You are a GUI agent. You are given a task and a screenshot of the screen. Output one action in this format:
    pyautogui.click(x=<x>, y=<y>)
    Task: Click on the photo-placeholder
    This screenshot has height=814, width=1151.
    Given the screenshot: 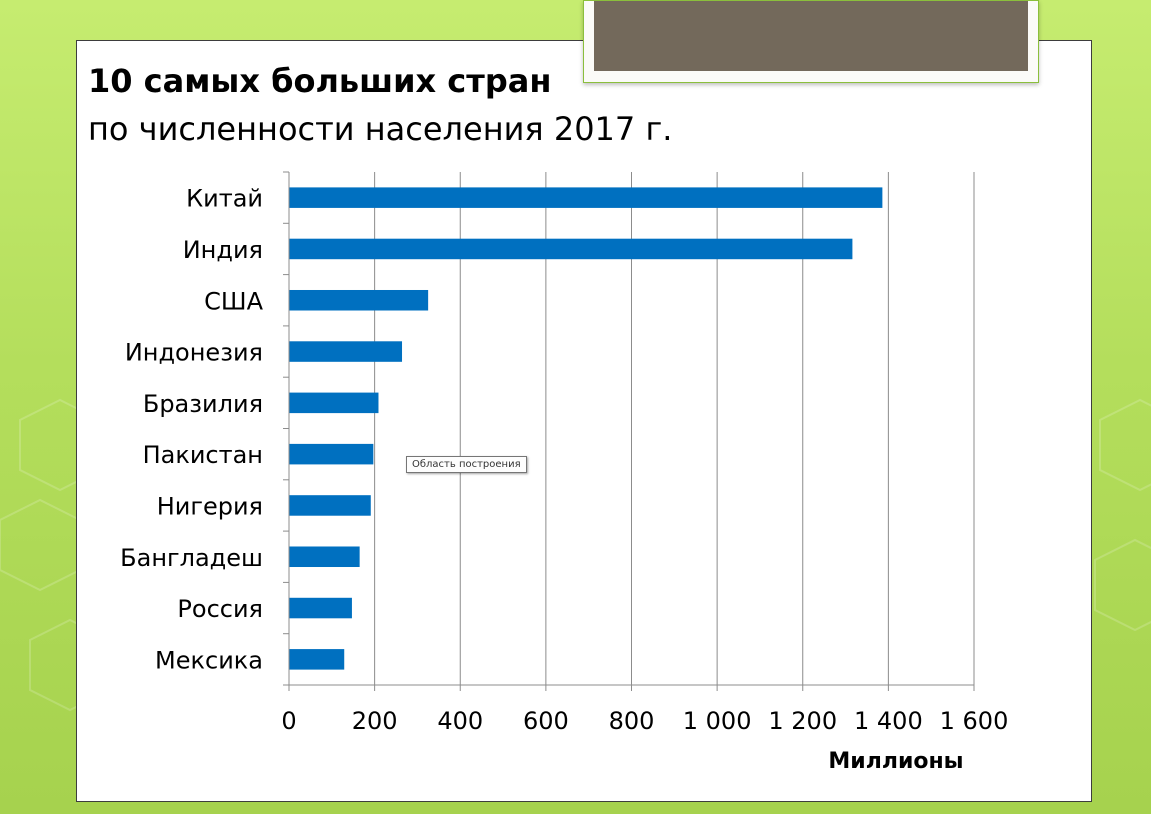 What is the action you would take?
    pyautogui.click(x=811, y=41)
    